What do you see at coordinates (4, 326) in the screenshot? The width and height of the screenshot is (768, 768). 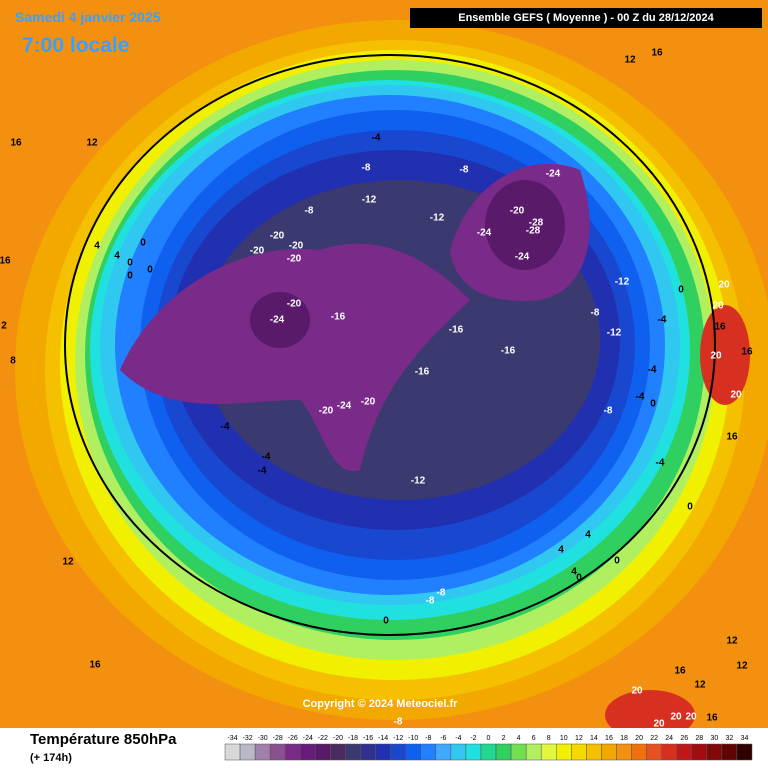 I see `contour-label: 2` at bounding box center [4, 326].